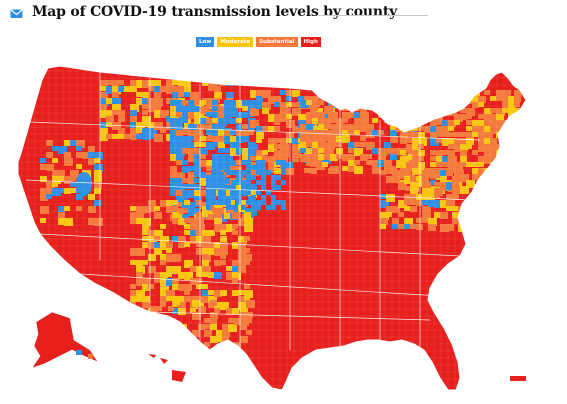 This screenshot has height=404, width=567. Describe the element at coordinates (518, 378) in the screenshot. I see `puerto-rico-inset` at that location.